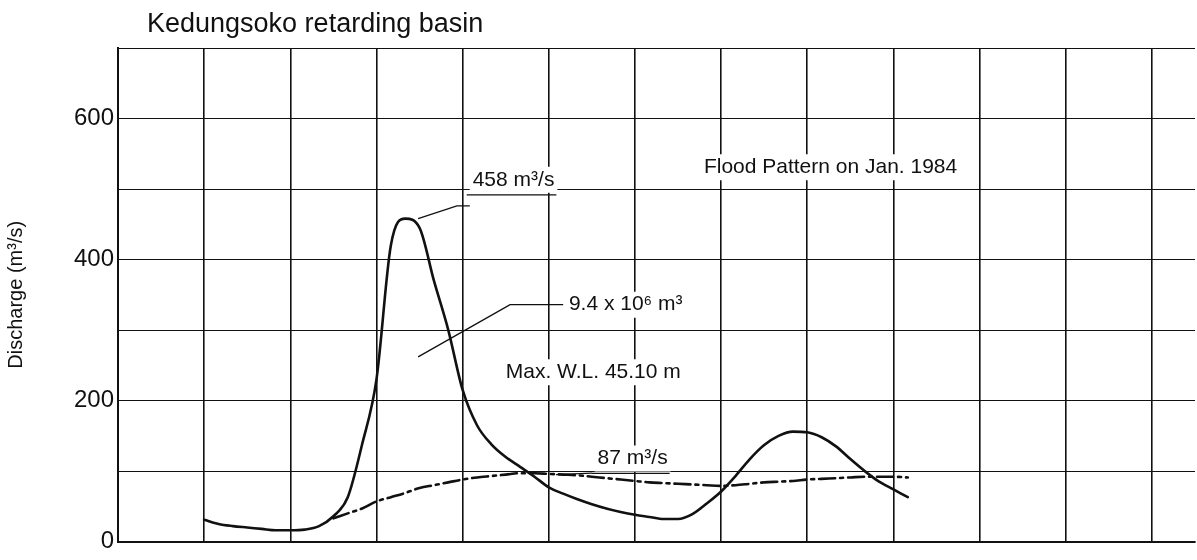 This screenshot has width=1197, height=560. I want to click on y-tick-label: 600, so click(93, 117).